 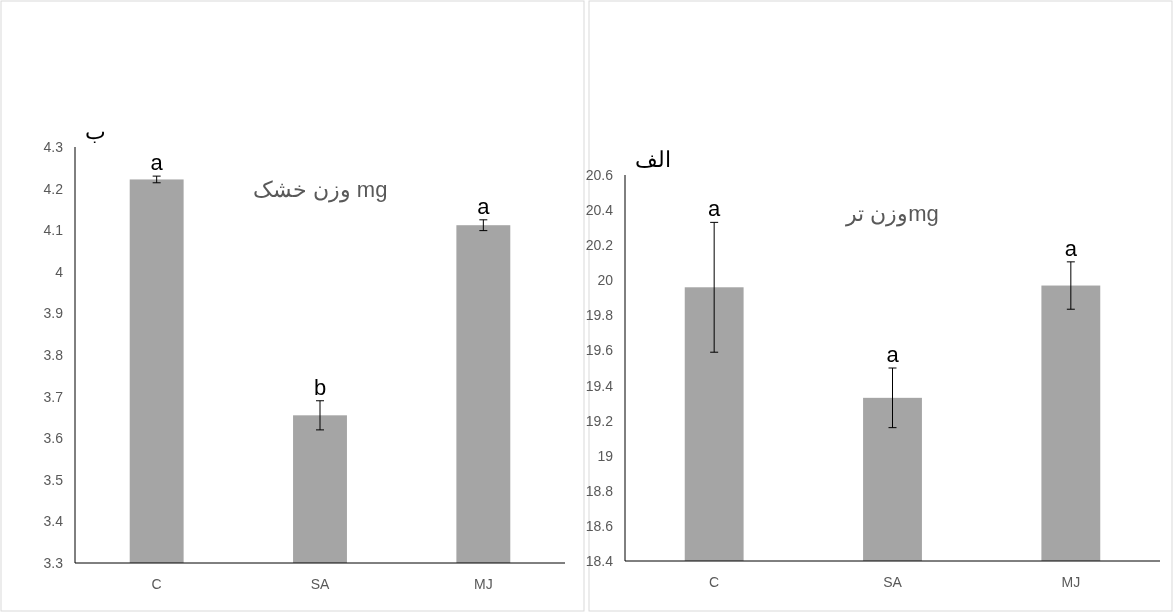 What do you see at coordinates (53, 479) in the screenshot?
I see `y-tick-label: 3.5` at bounding box center [53, 479].